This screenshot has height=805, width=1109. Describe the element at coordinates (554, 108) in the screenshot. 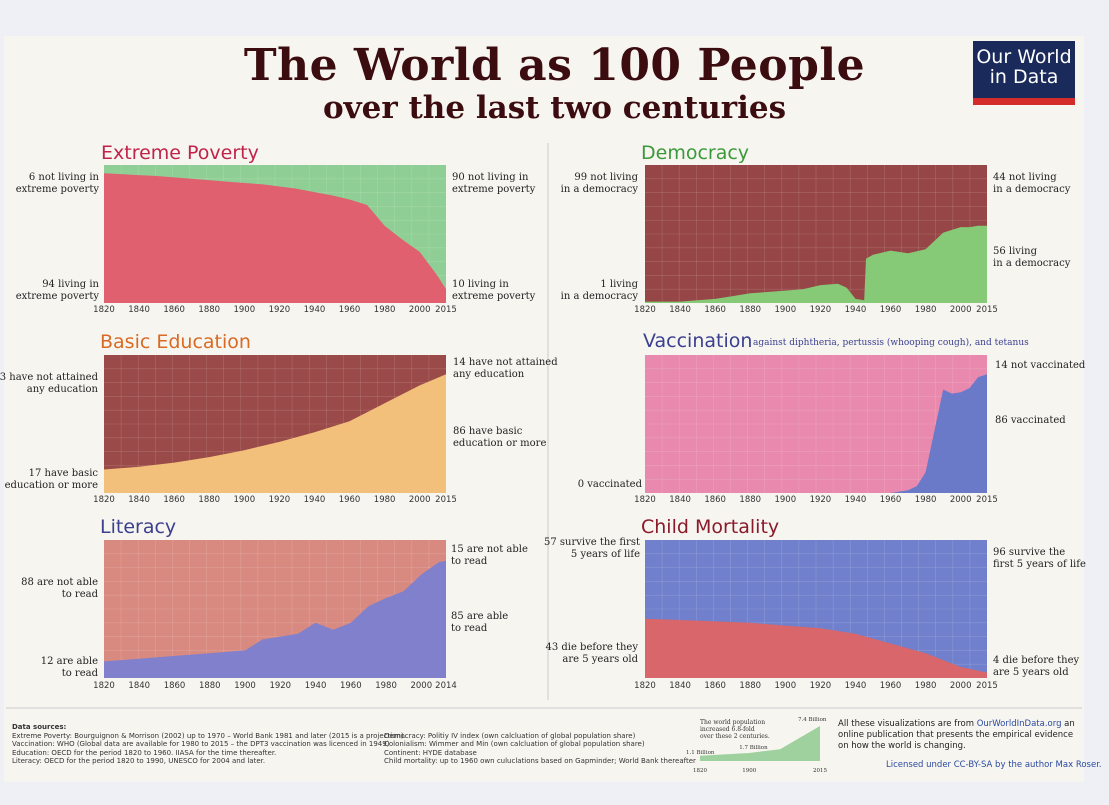

I see `poster-subtitle: over the last two centuries` at that location.